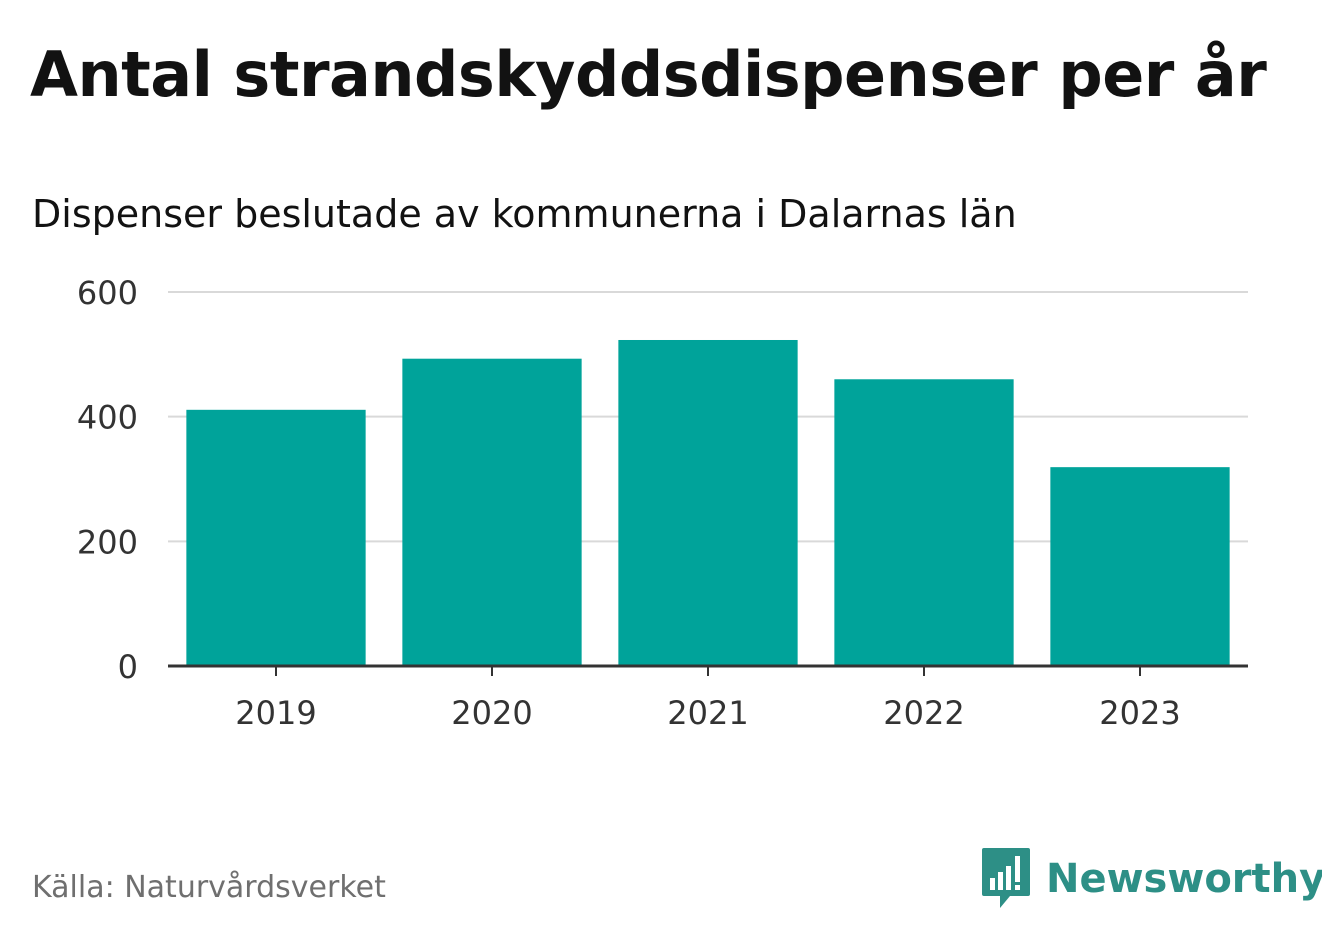 The image size is (1322, 939). I want to click on y-tick-label: 600, so click(107, 293).